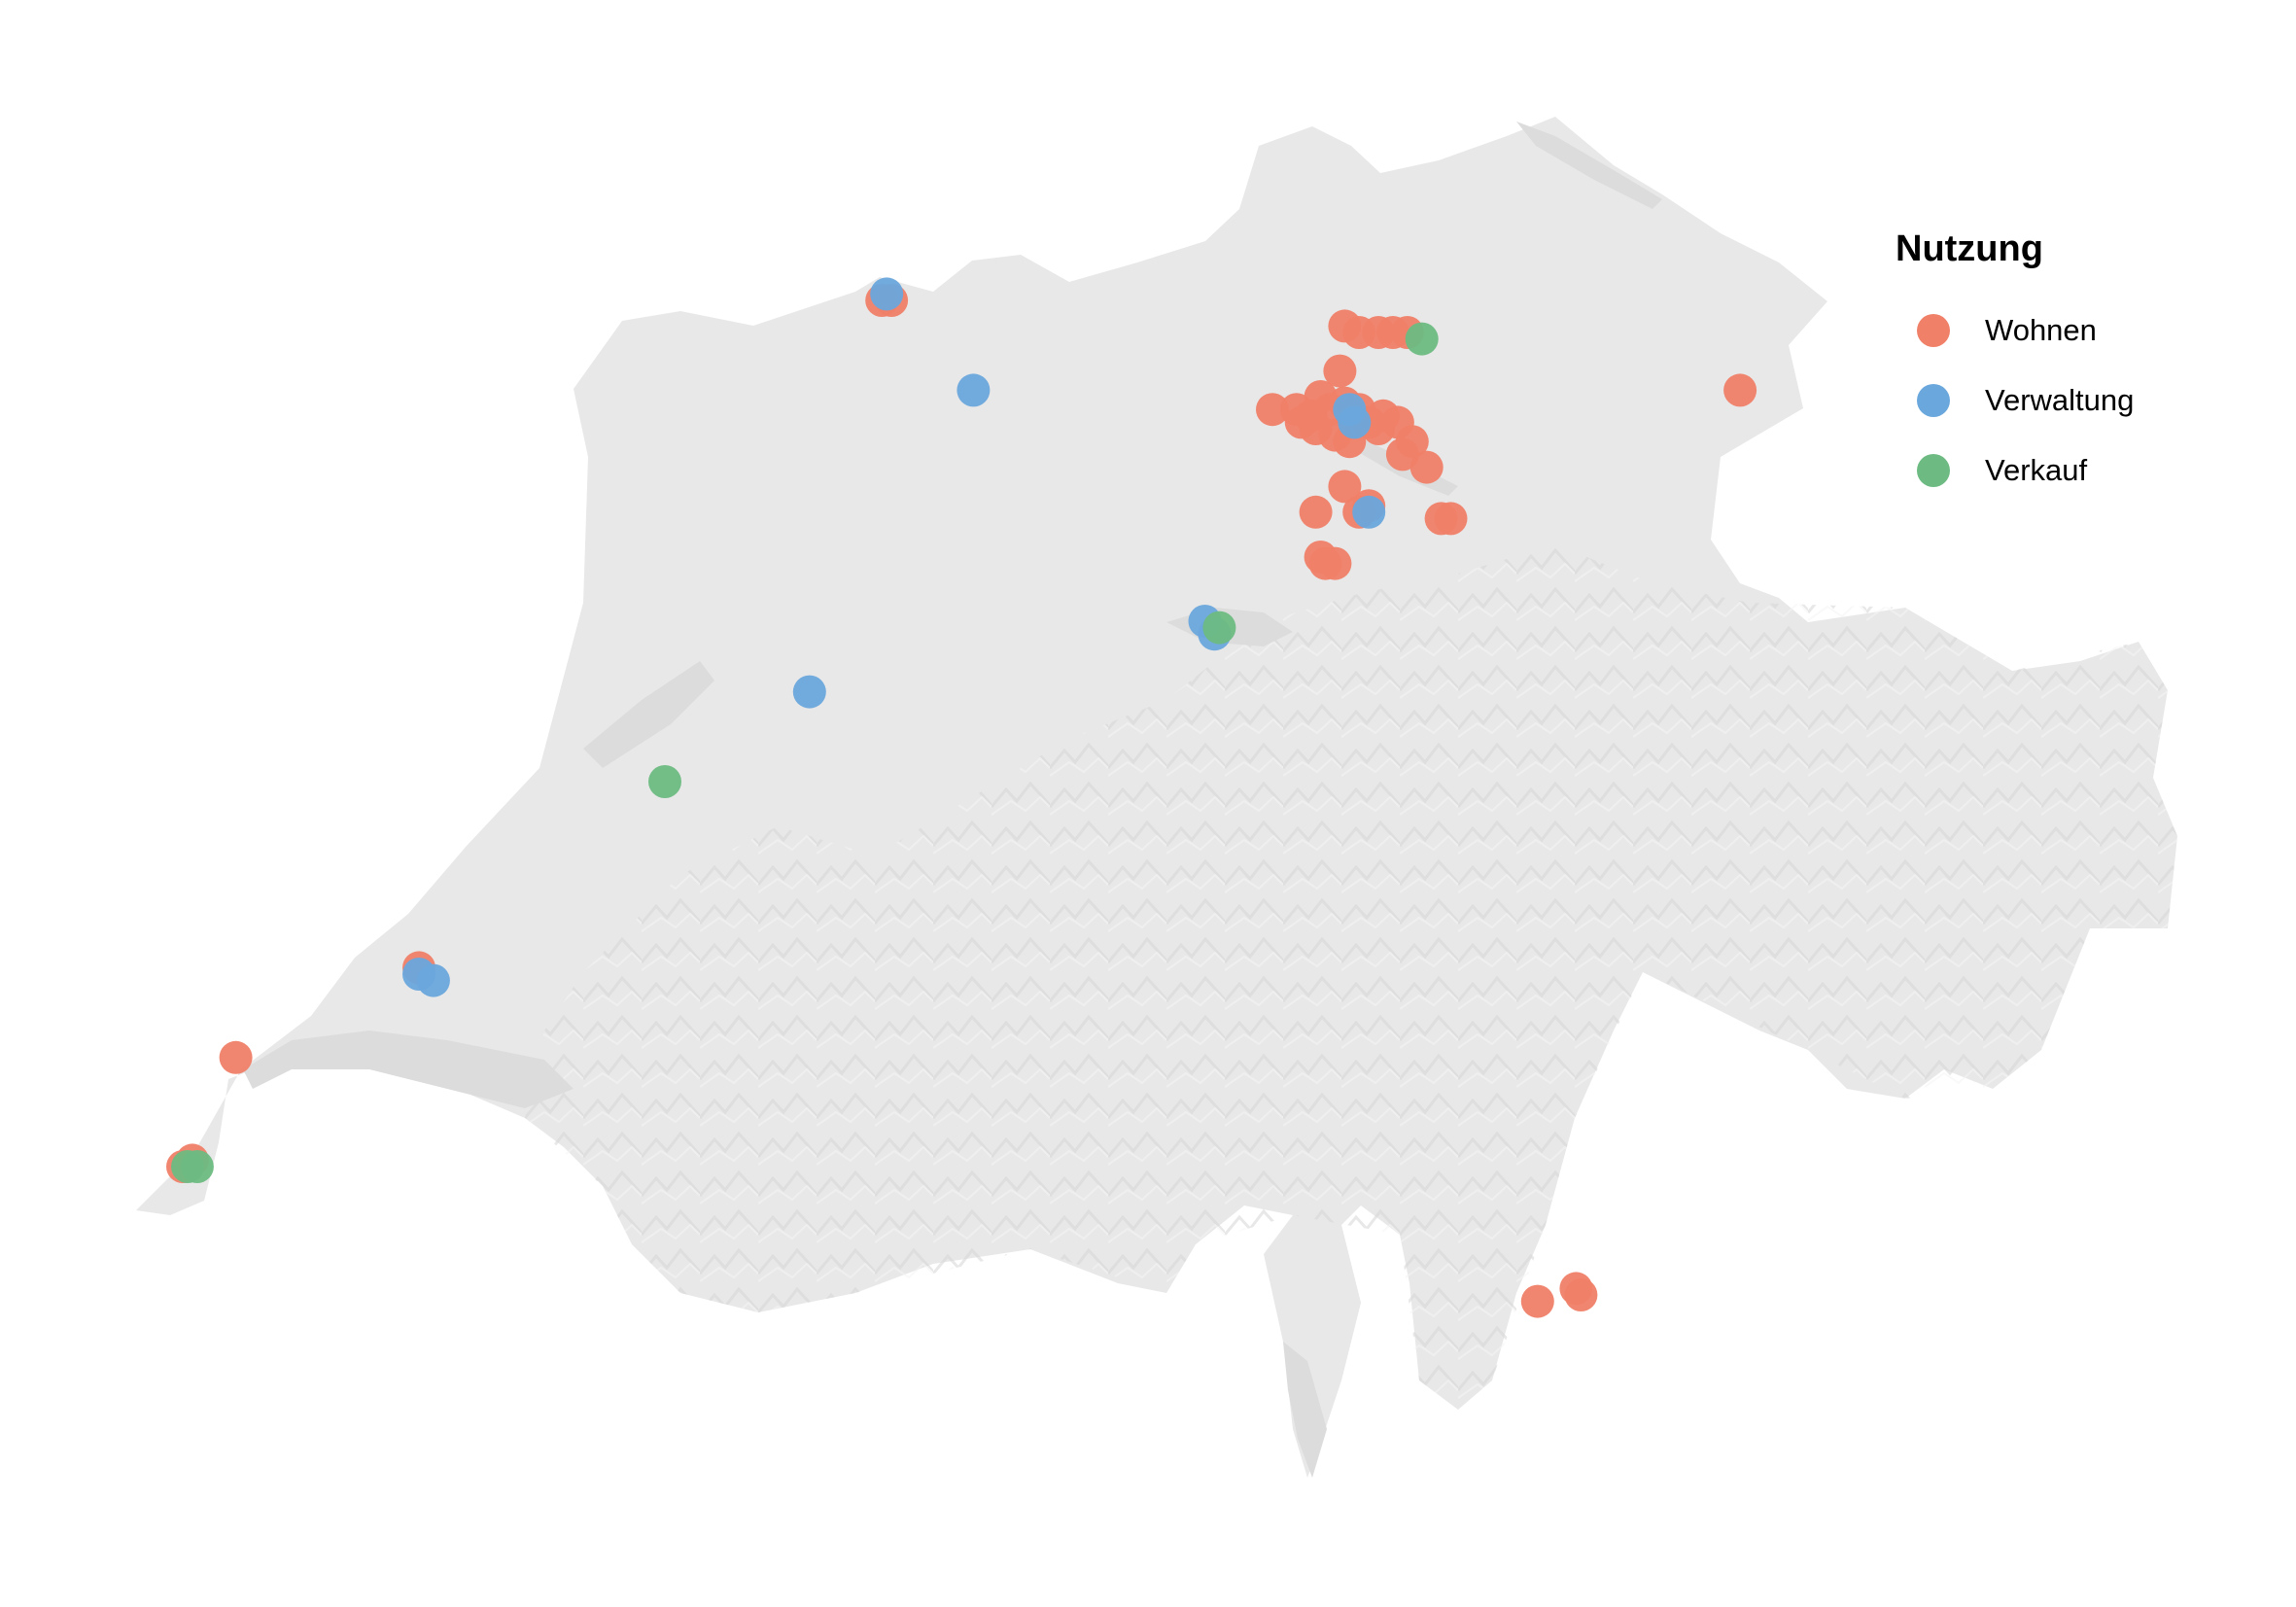 The height and width of the screenshot is (1607, 2296). Describe the element at coordinates (648, 714) in the screenshot. I see `lake-neuchatel` at that location.